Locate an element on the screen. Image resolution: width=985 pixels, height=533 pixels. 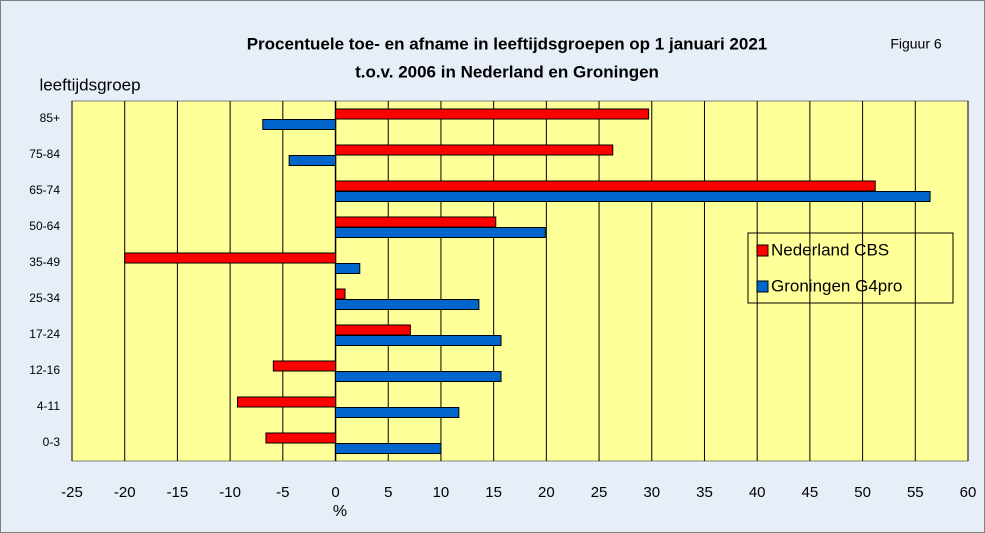
x-tick-label: 15 is located at coordinates (493, 492).